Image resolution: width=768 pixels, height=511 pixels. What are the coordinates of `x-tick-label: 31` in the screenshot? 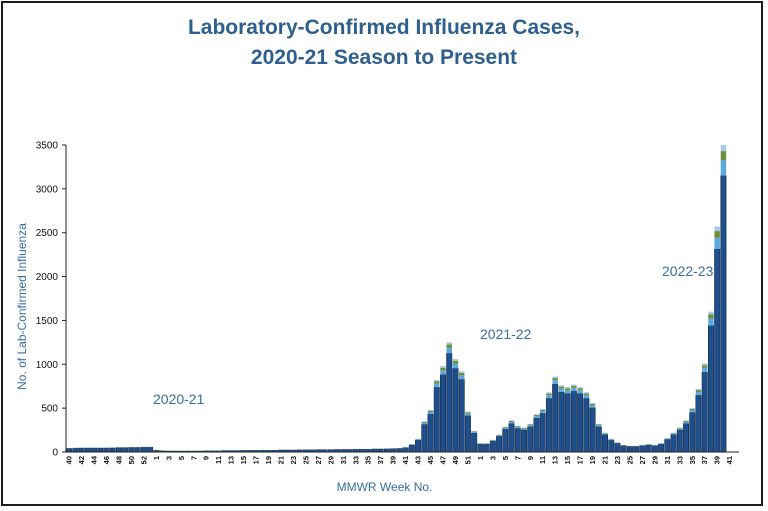 It's located at (343, 460).